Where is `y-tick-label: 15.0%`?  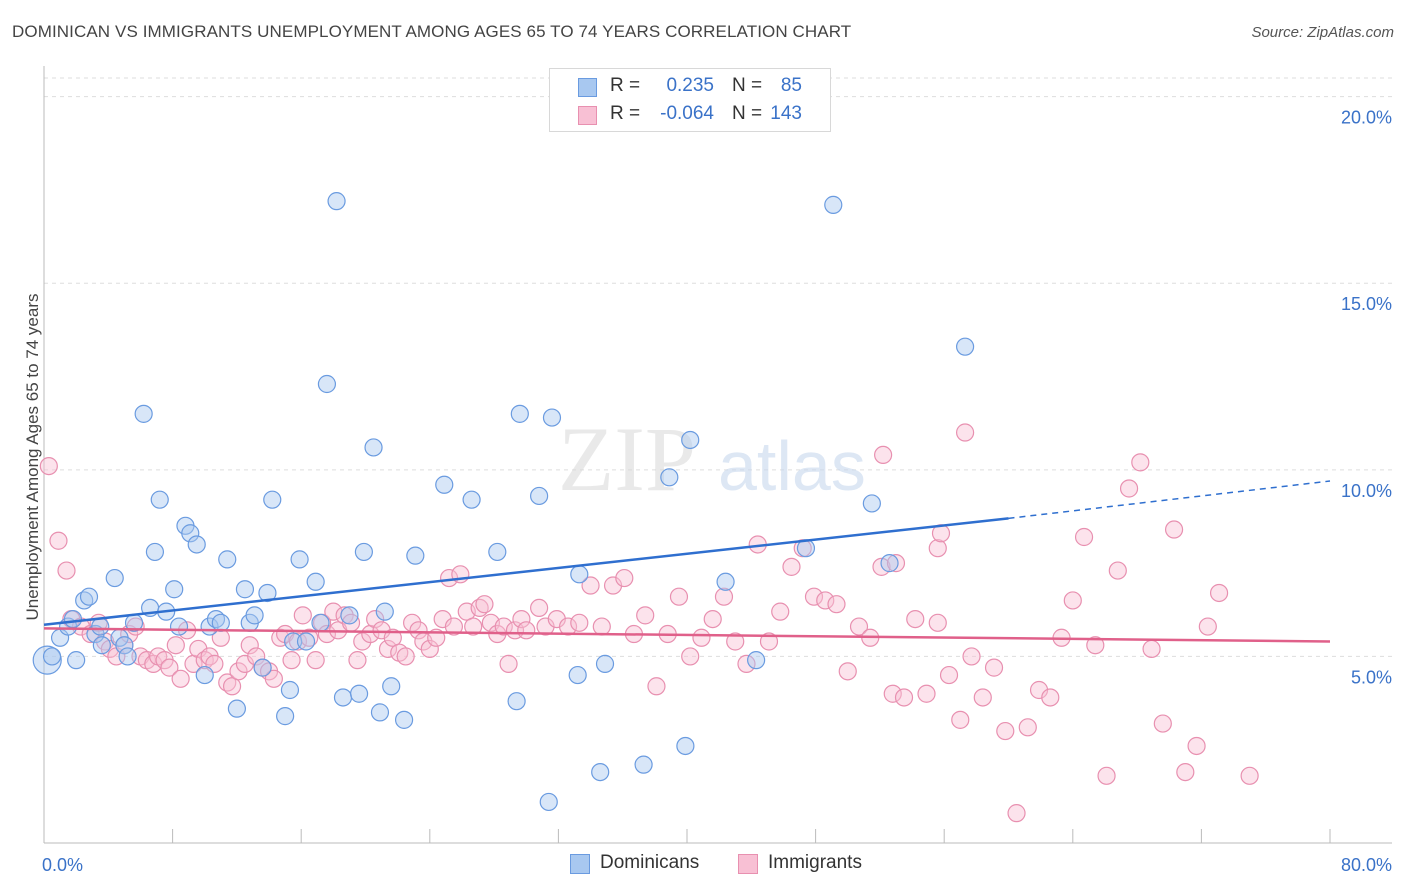
y-tick-label: 15.0% is located at coordinates (1366, 304).